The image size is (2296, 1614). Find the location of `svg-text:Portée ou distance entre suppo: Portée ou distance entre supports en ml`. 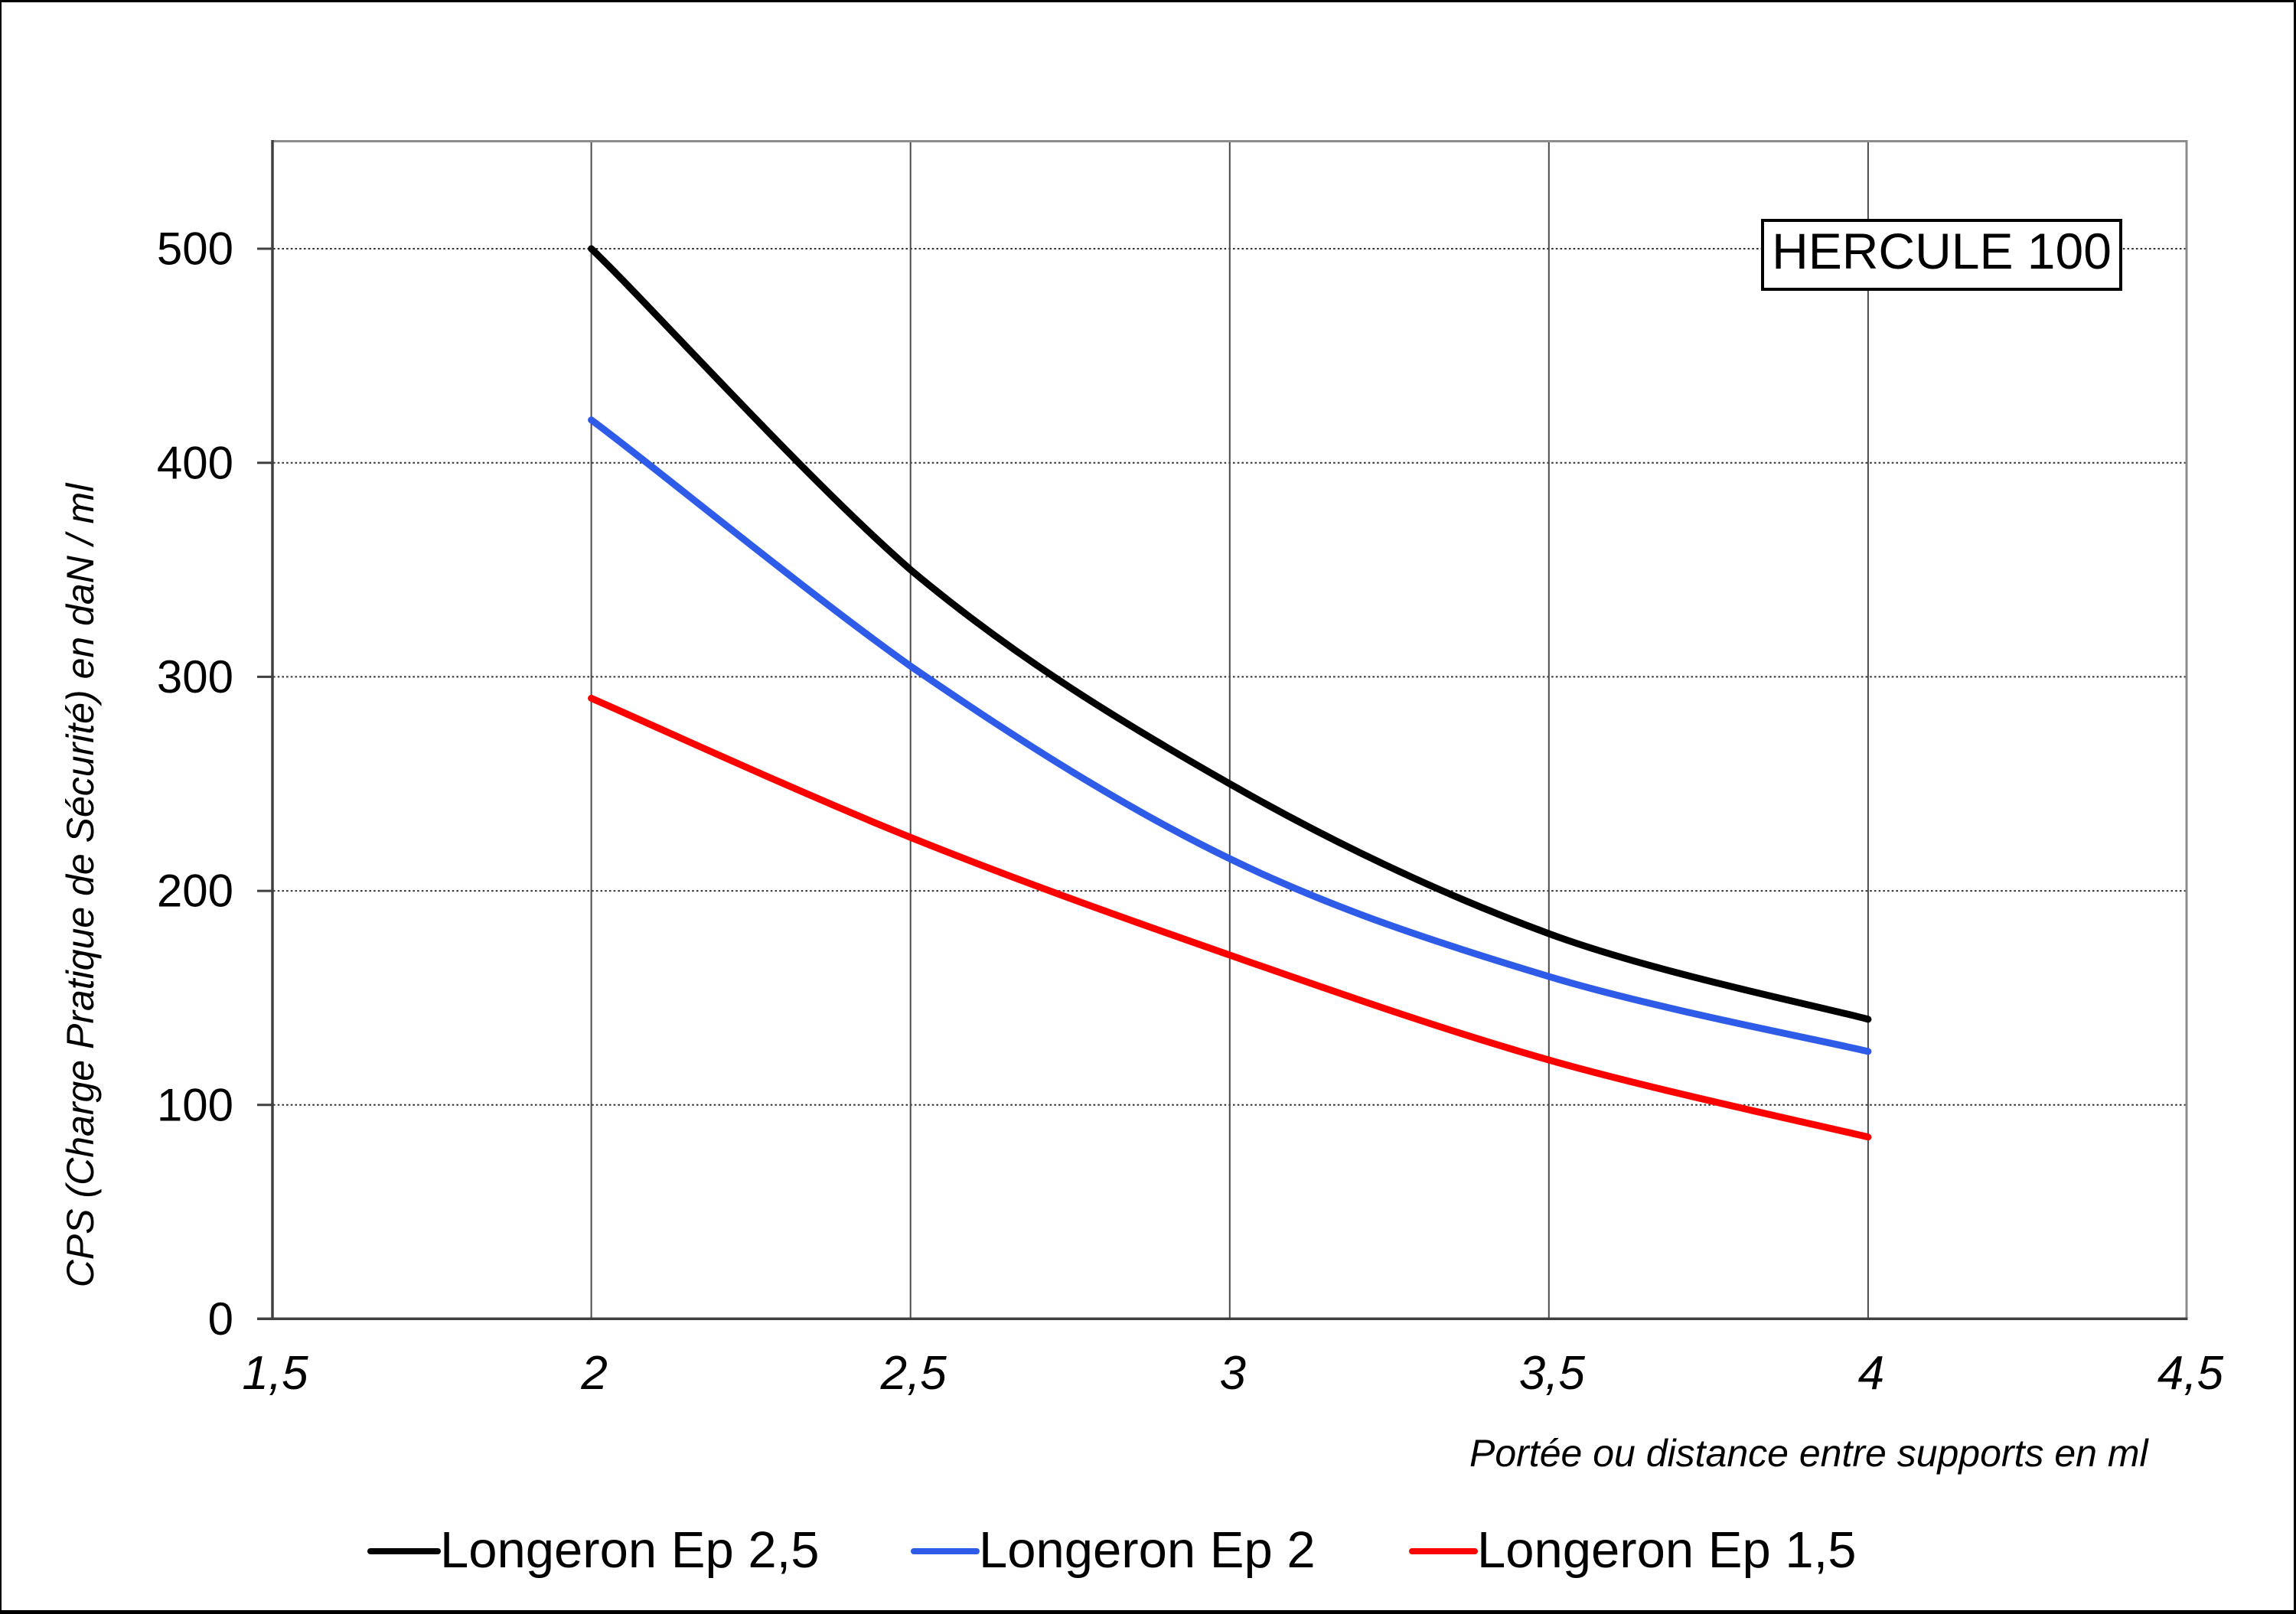

svg-text:Portée ou distance entre suppo: Portée ou distance entre supports en ml is located at coordinates (1809, 1453).